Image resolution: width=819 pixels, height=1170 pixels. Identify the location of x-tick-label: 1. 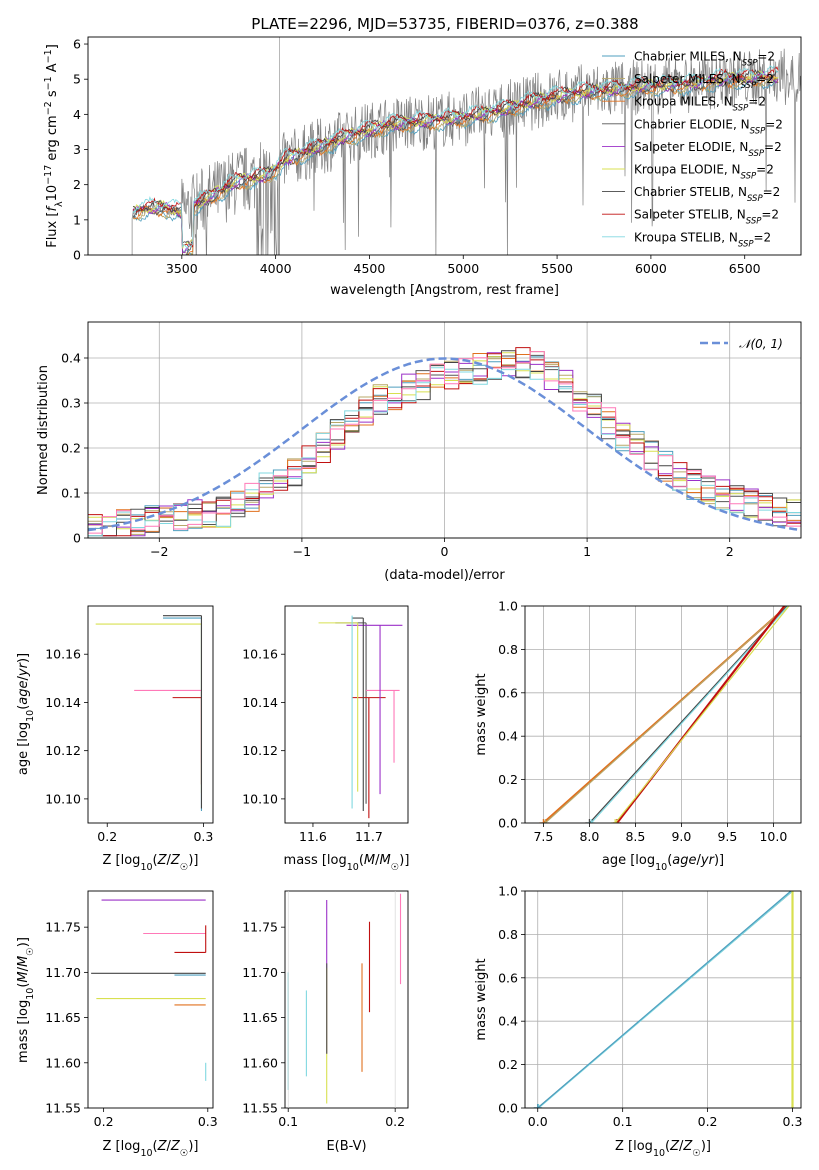
(587, 551).